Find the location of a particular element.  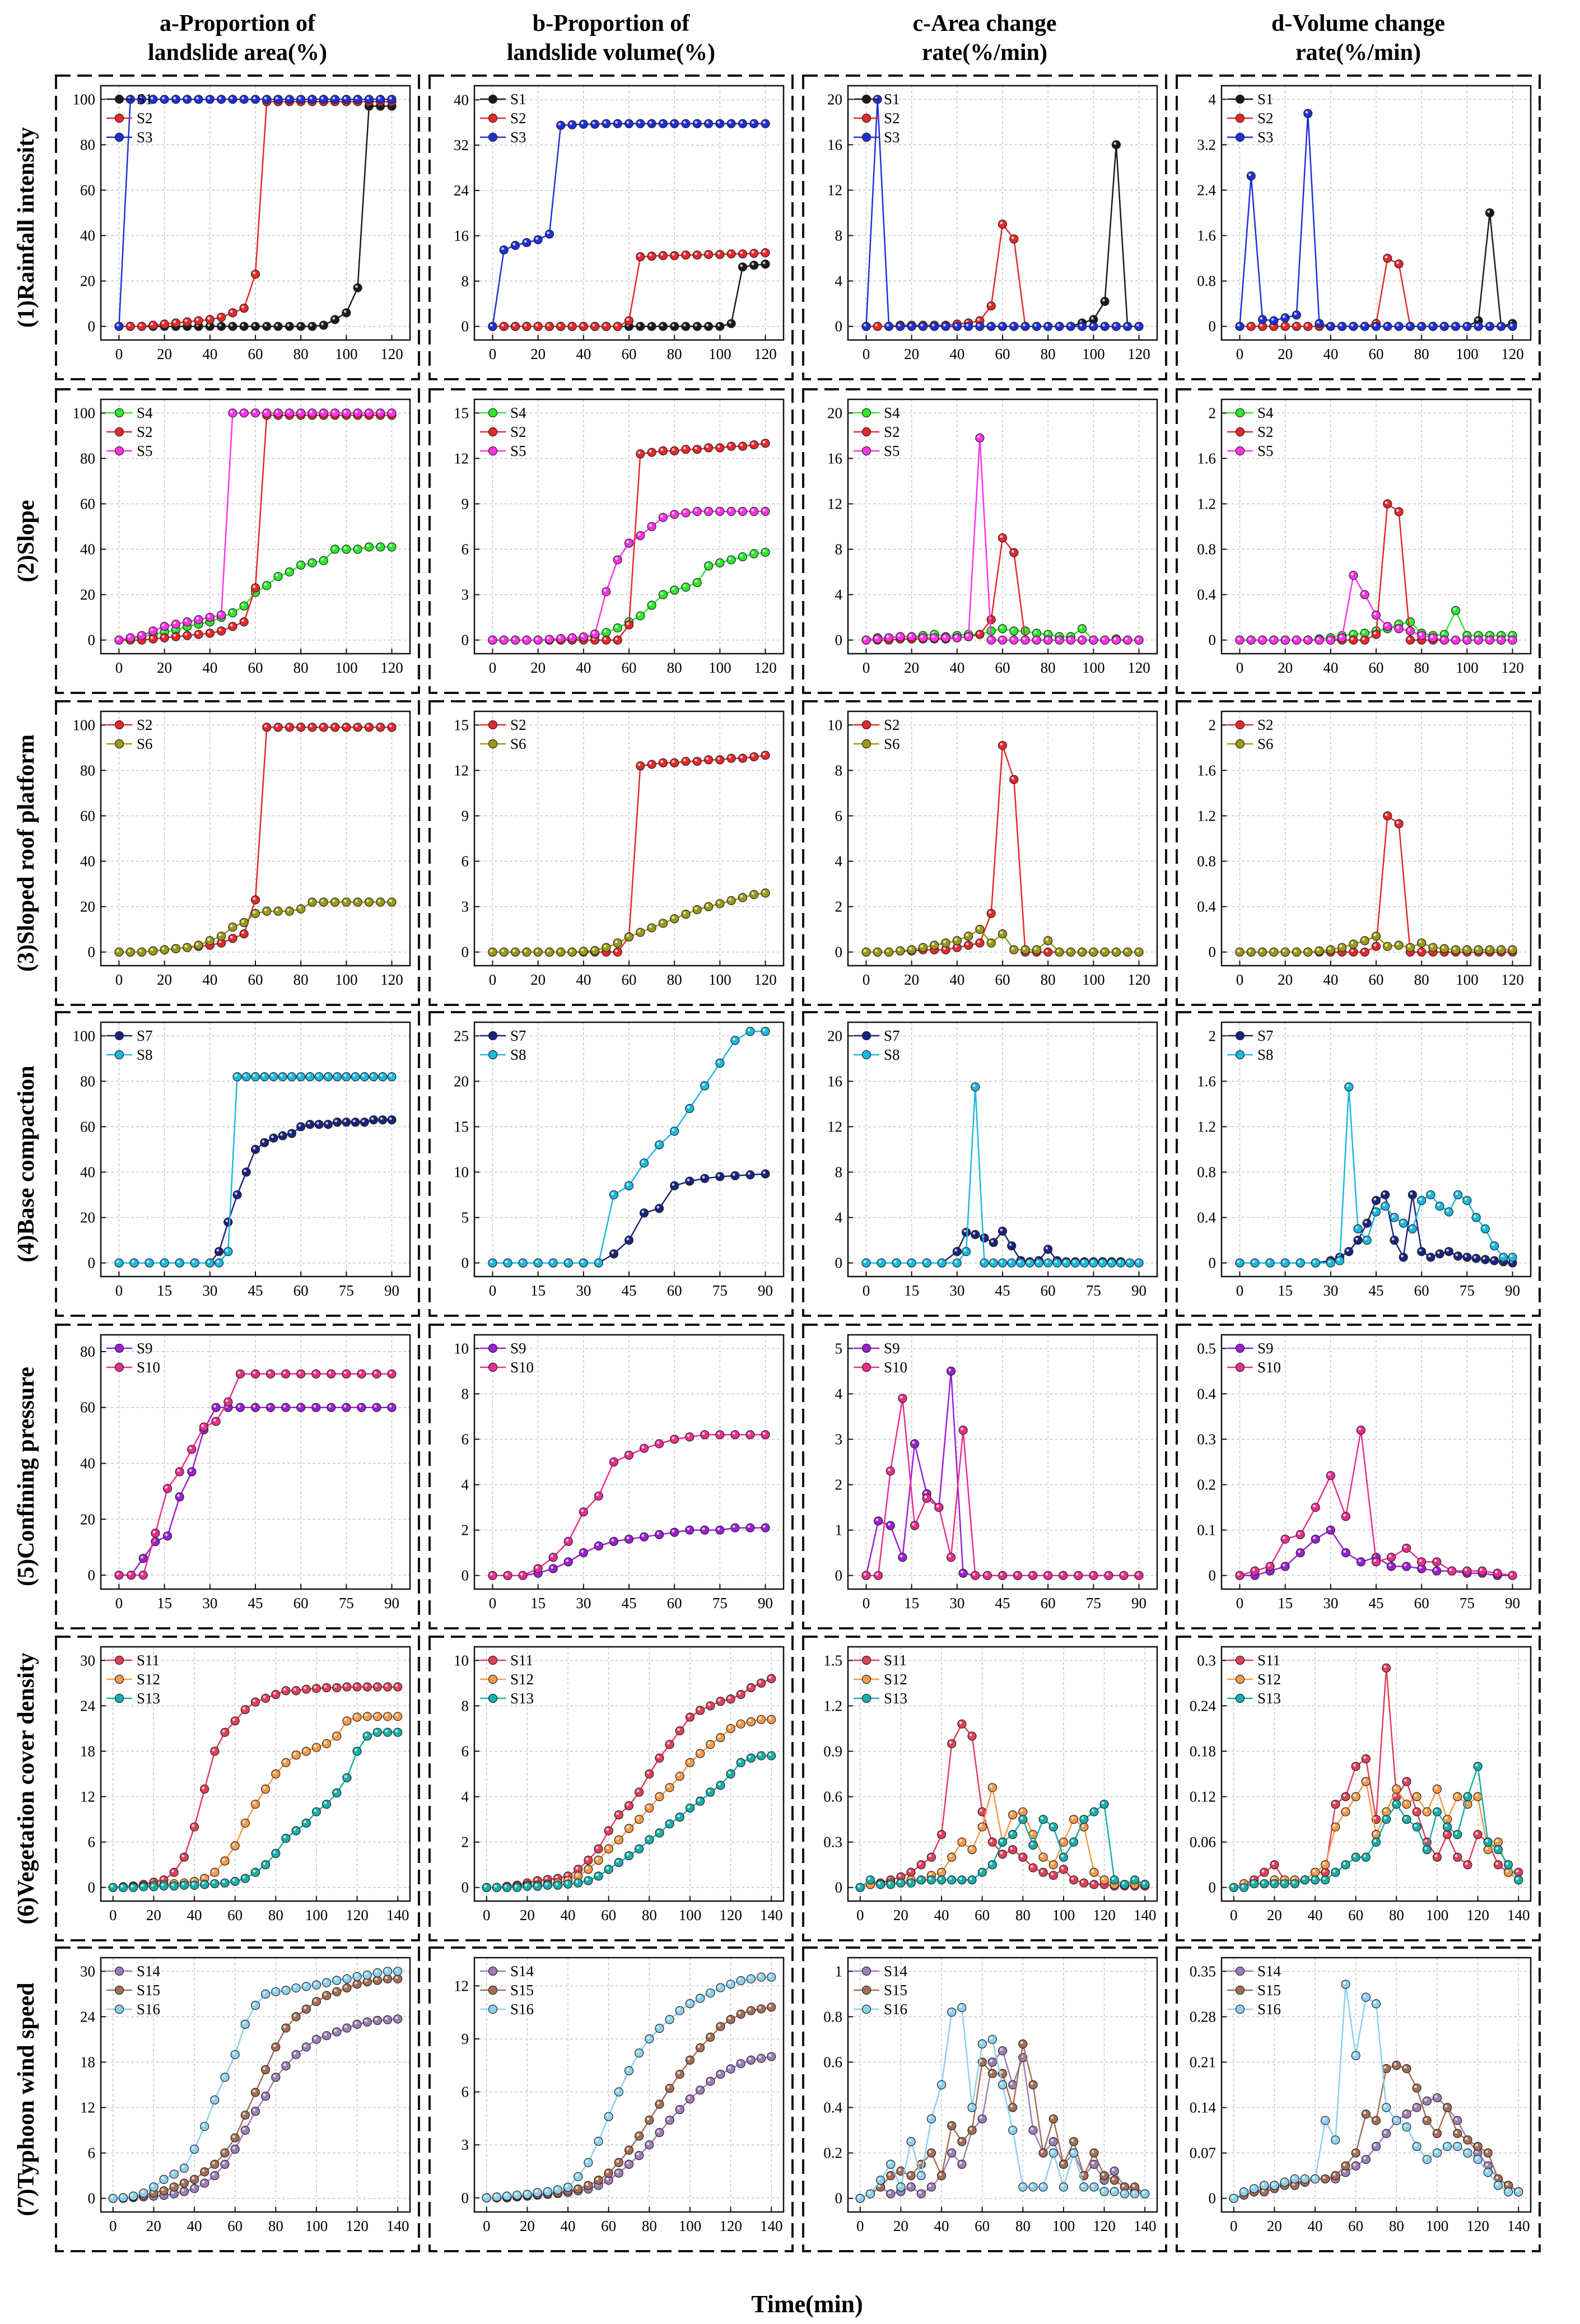

x-tick-label: 40 is located at coordinates (569, 2226).